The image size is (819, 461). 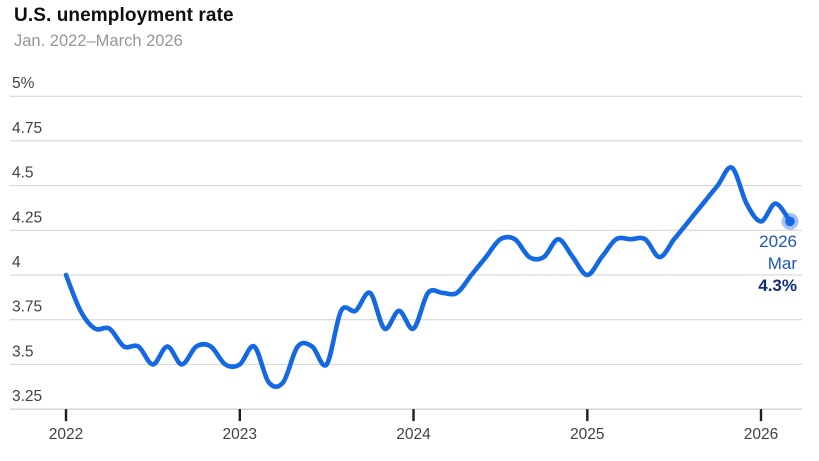 I want to click on x-tick-label: 2025, so click(x=587, y=434).